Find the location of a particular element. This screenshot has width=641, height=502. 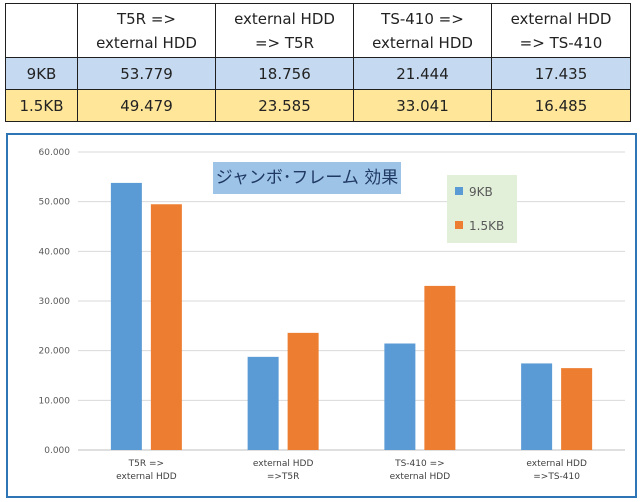

table-cell: 16.485 is located at coordinates (561, 105).